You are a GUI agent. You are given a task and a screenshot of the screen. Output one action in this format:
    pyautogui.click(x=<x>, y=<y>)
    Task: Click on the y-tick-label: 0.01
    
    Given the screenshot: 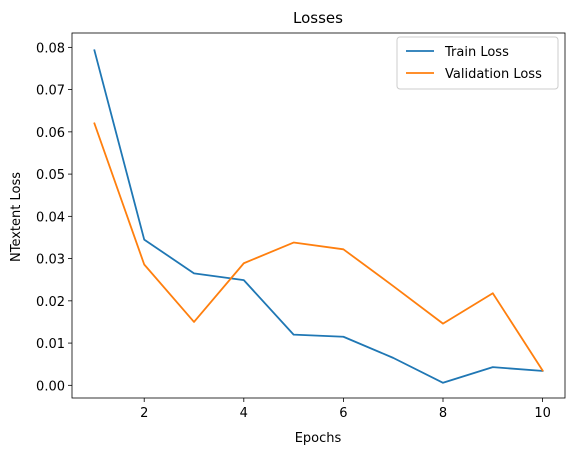 What is the action you would take?
    pyautogui.click(x=50, y=344)
    